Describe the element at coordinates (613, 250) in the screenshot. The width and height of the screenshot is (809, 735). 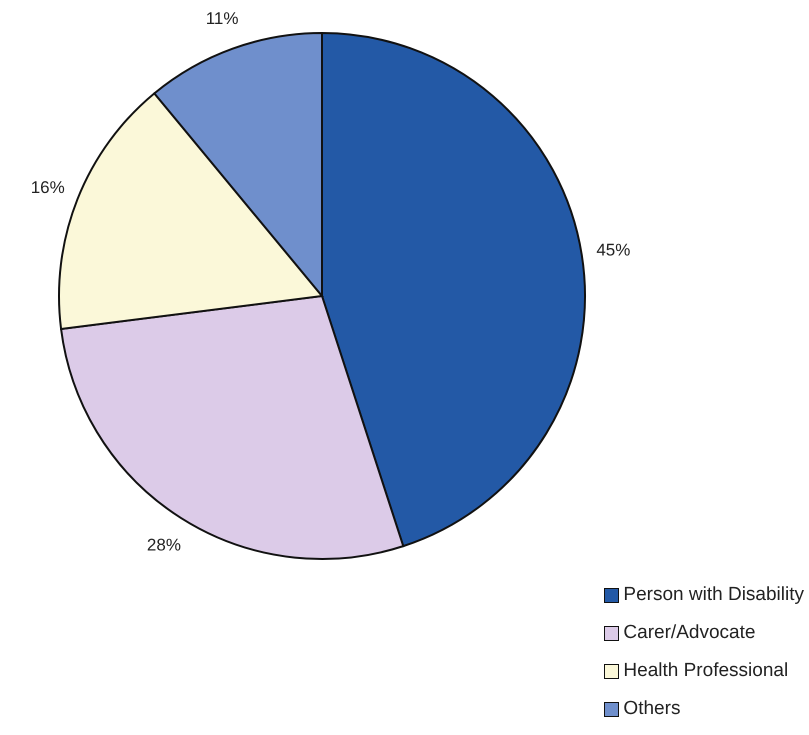
I see `data-label: 45%` at that location.